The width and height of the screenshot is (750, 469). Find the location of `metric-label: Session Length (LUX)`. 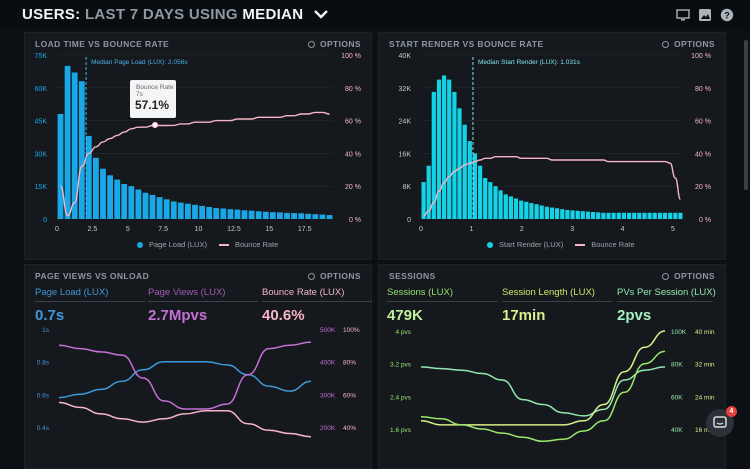

metric-label: Session Length (LUX) is located at coordinates (557, 294).